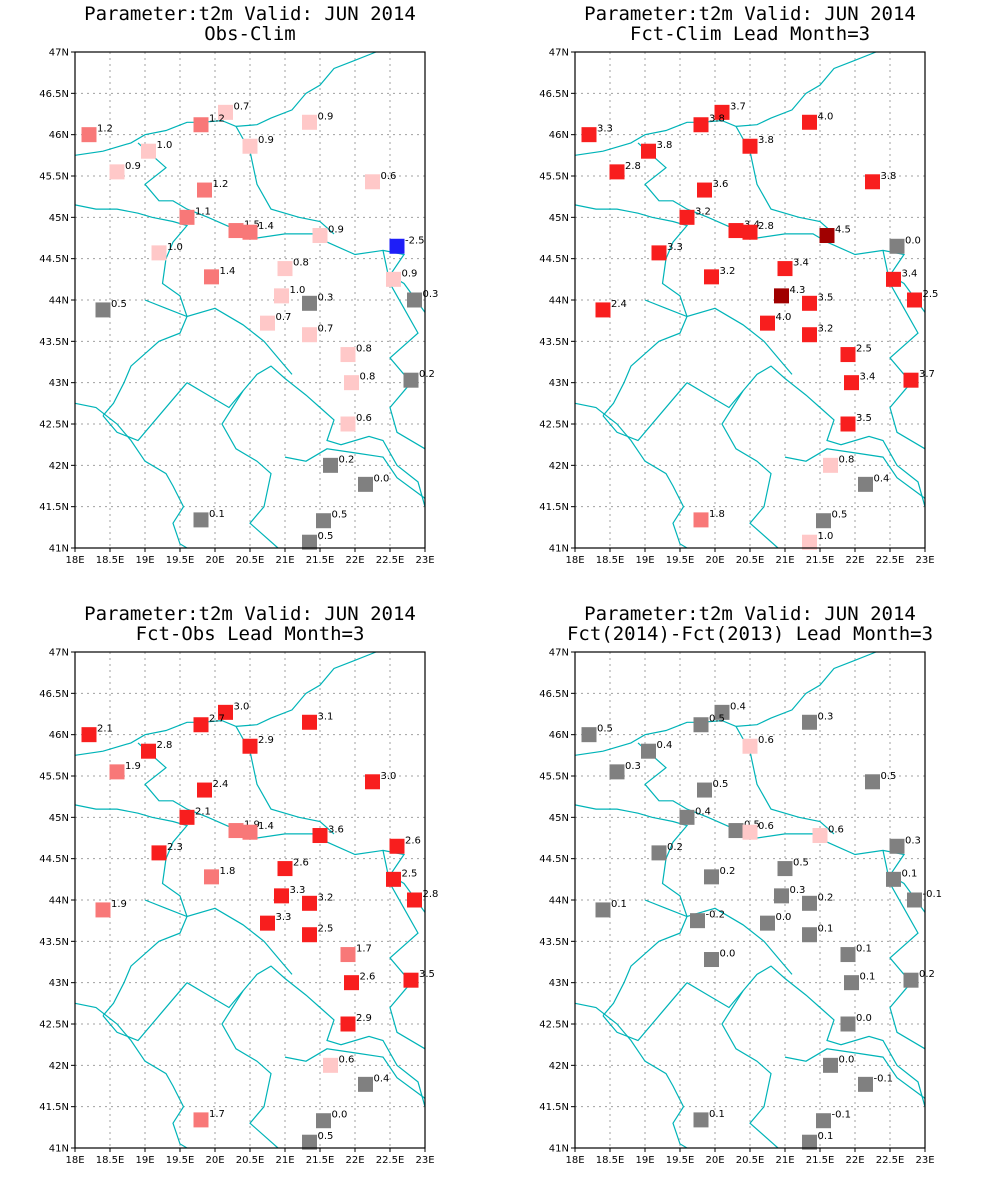 The width and height of the screenshot is (1000, 1204). I want to click on y-tick-label: 42N, so click(59, 466).